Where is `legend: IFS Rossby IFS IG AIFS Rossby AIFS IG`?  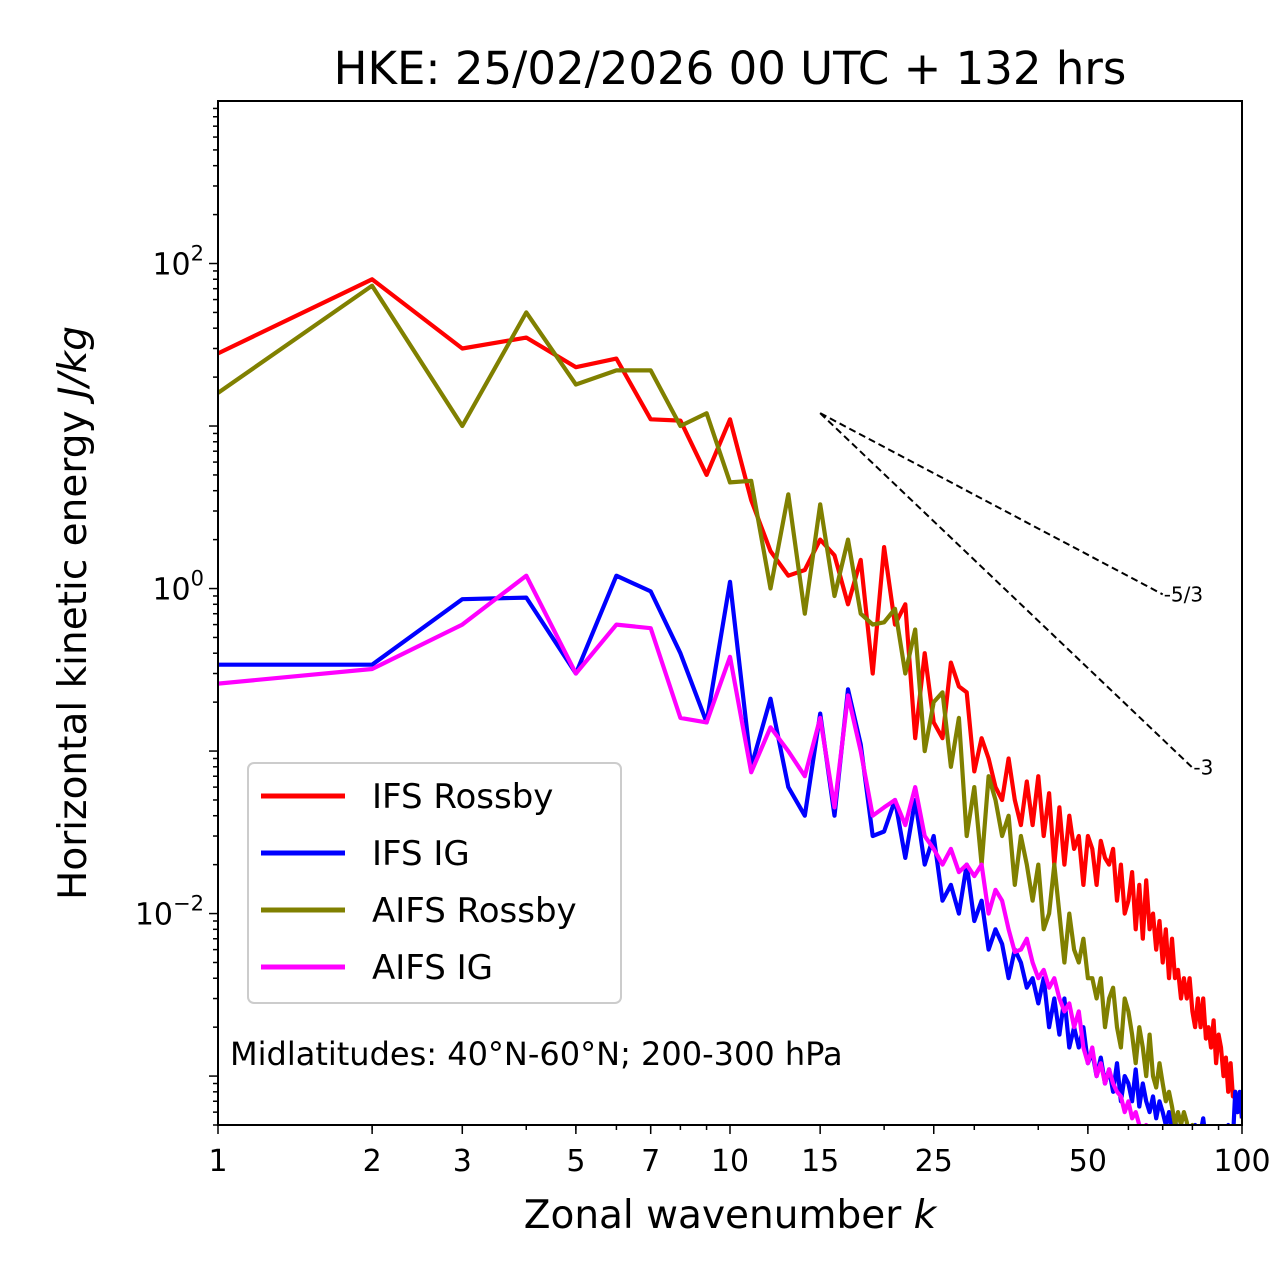
legend: IFS Rossby IFS IG AIFS Rossby AIFS IG is located at coordinates (434, 883).